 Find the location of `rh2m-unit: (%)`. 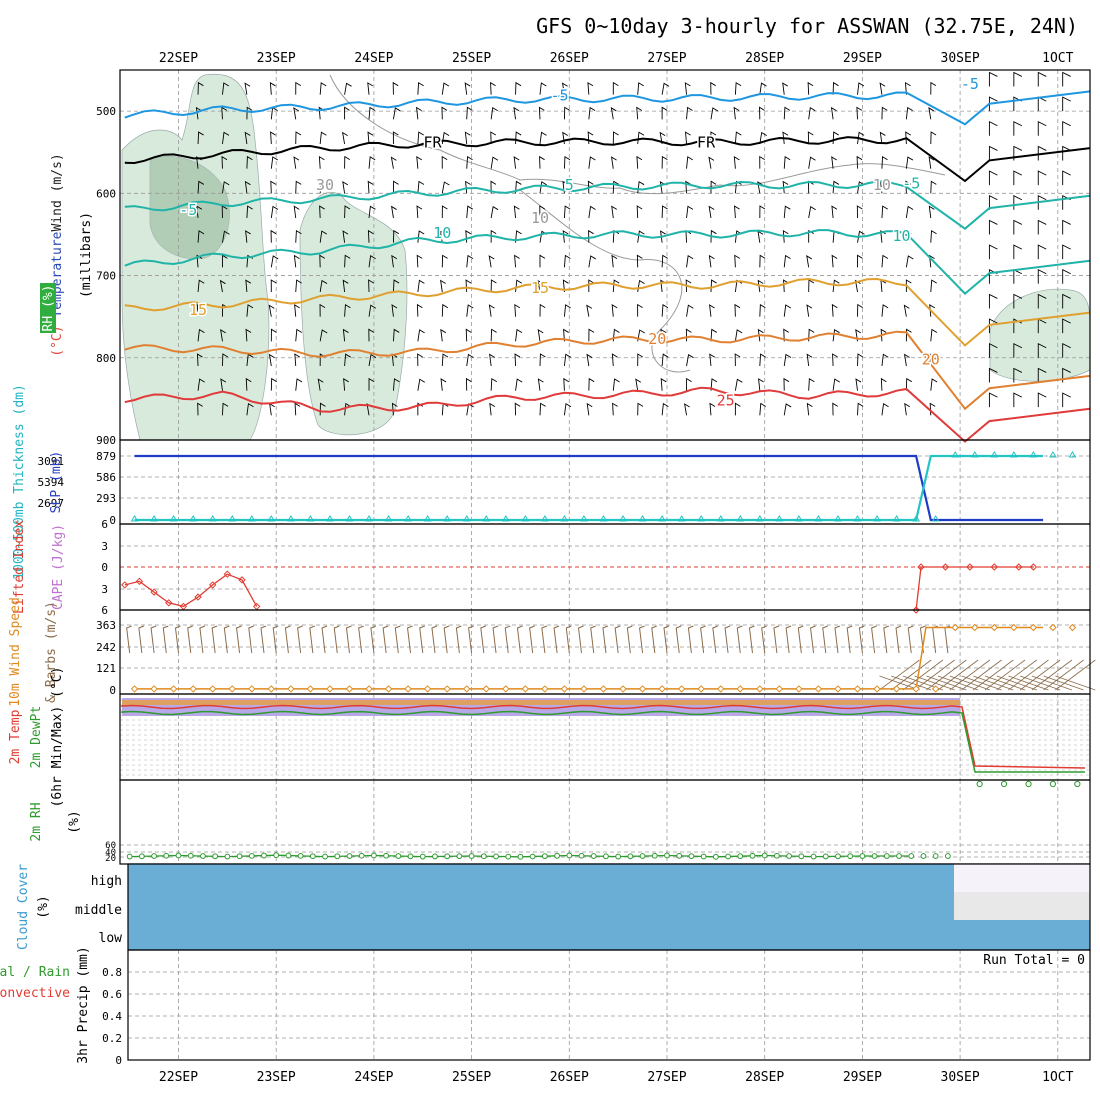

rh2m-unit: (%) is located at coordinates (74, 821).